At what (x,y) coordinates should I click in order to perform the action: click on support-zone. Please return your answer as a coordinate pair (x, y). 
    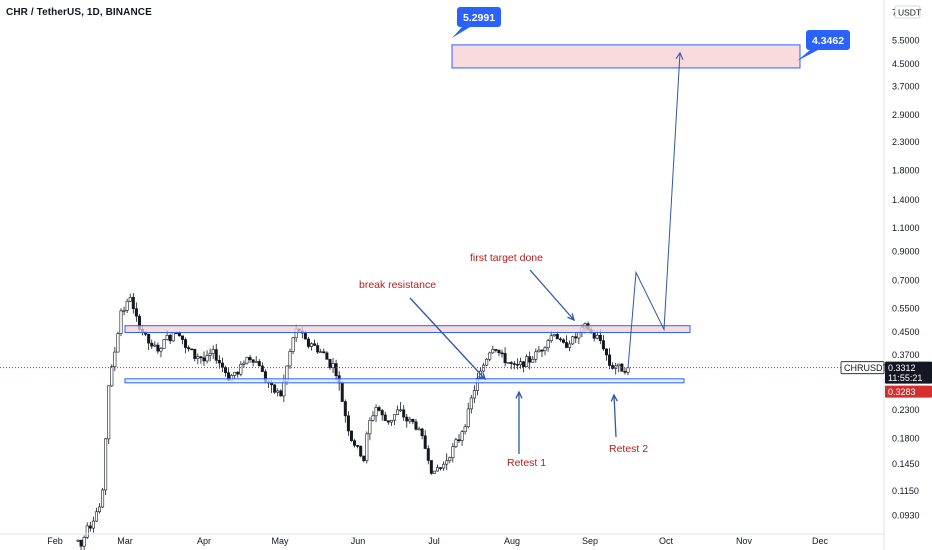
    Looking at the image, I should click on (404, 381).